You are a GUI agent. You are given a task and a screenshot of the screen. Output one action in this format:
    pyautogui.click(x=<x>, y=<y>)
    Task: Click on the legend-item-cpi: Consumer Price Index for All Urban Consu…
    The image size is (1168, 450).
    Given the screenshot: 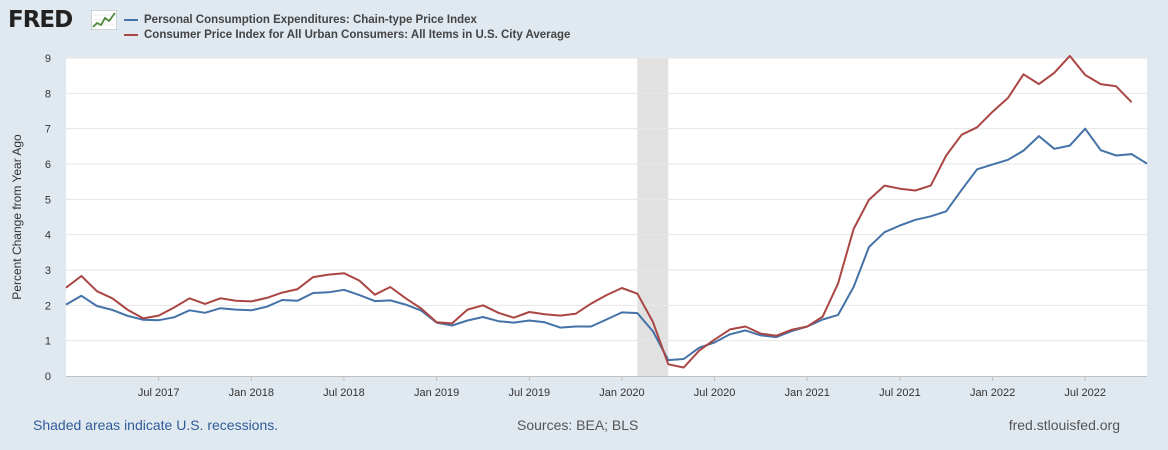 What is the action you would take?
    pyautogui.click(x=347, y=34)
    